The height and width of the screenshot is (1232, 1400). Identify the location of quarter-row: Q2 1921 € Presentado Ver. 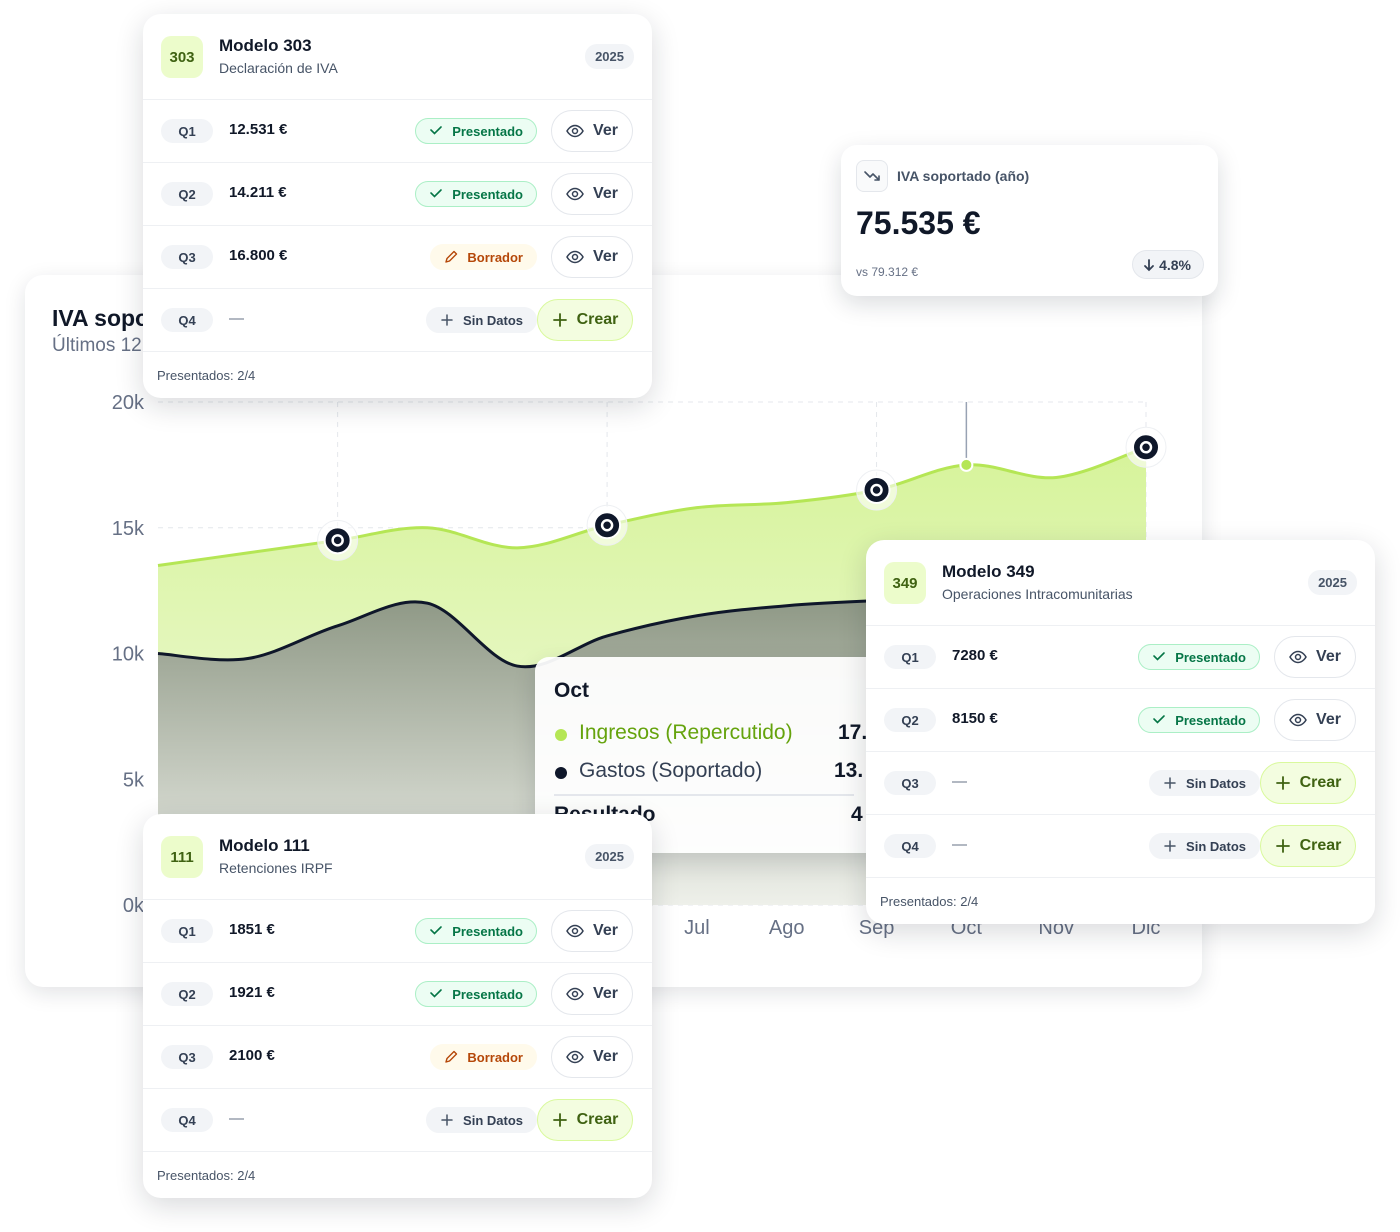
(397, 993).